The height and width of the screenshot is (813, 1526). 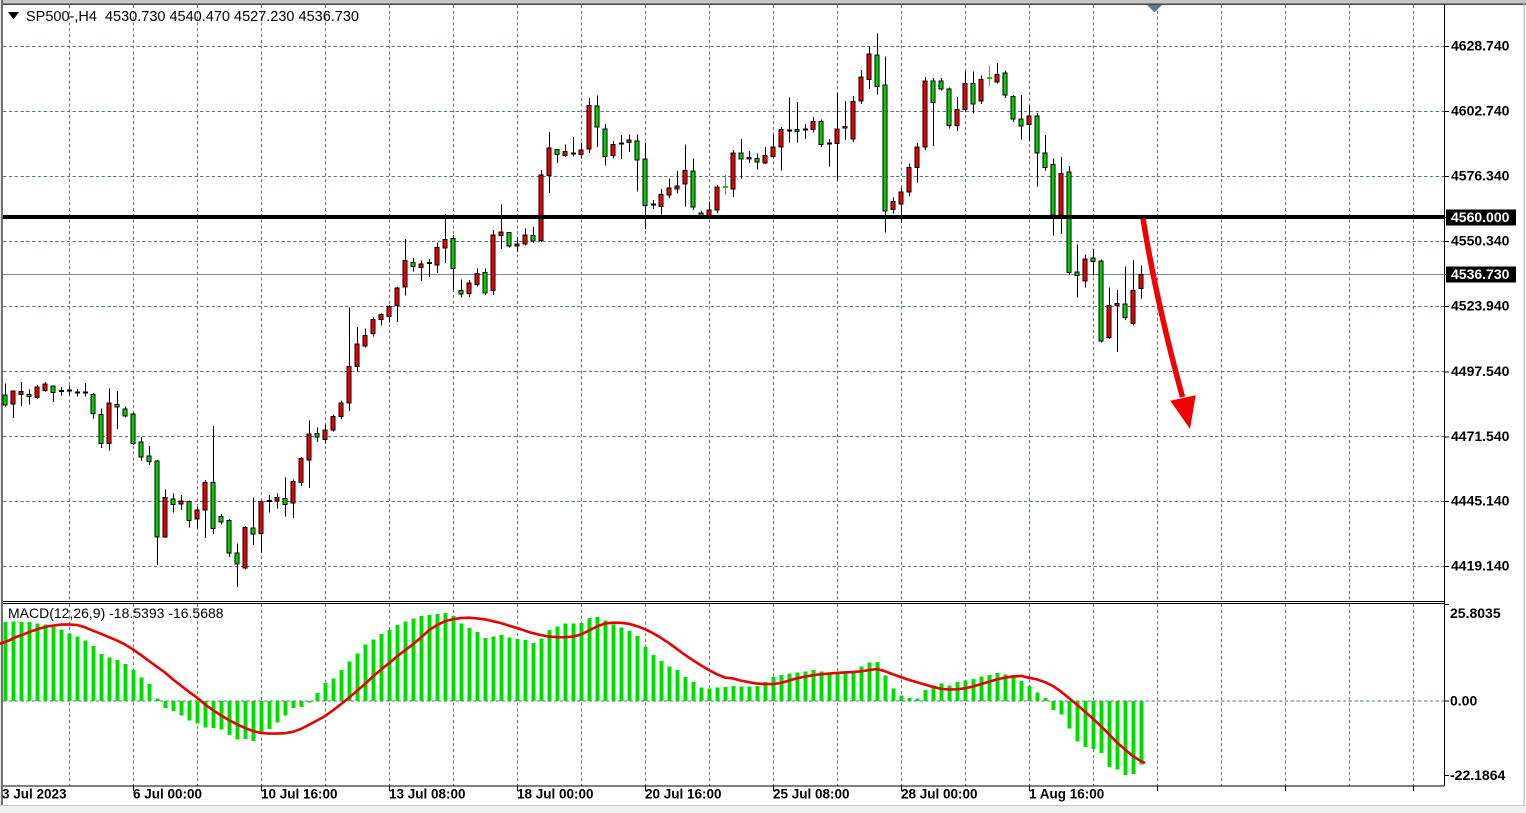 What do you see at coordinates (427, 794) in the screenshot?
I see `svg-text: 13 Jul 08:00` at bounding box center [427, 794].